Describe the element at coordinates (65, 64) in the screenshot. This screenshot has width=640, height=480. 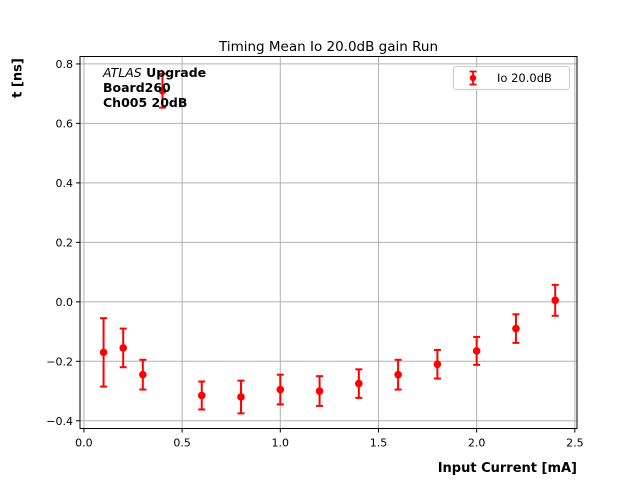
I see `y-tick-label: 0.8` at that location.